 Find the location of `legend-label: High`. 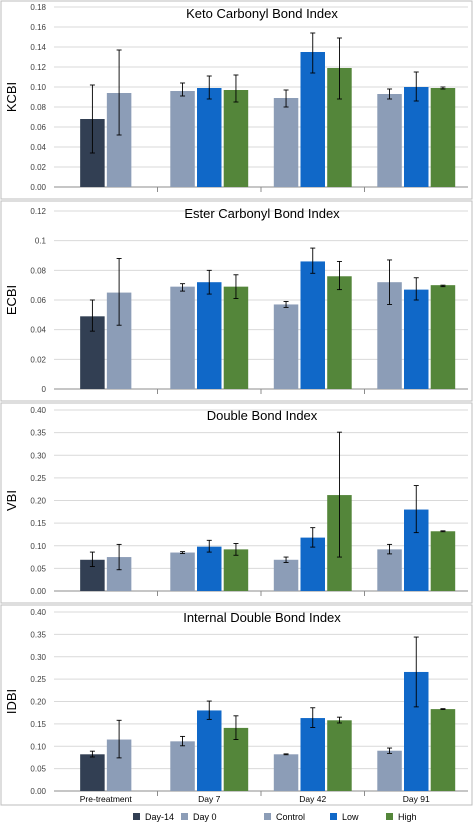

legend-label: High is located at coordinates (407, 817).